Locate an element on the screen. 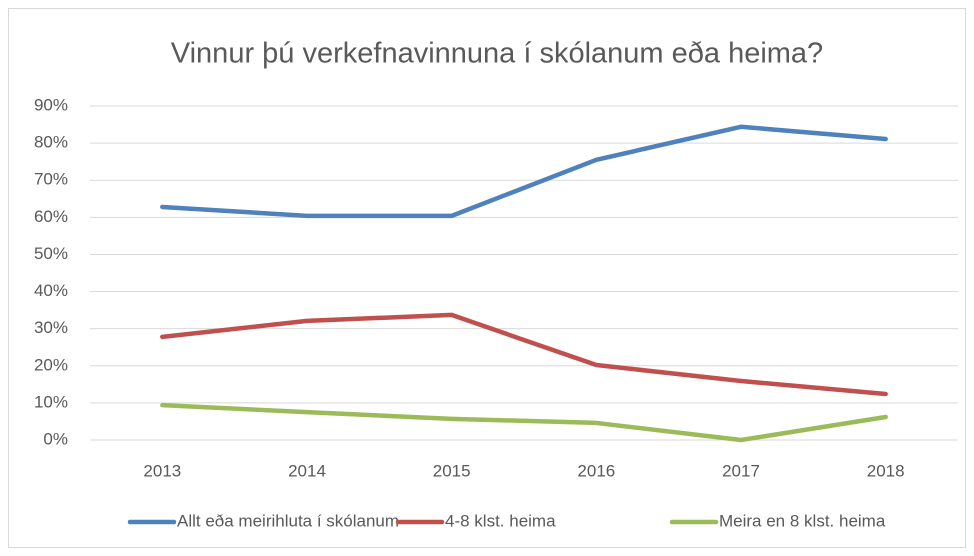  x-tick-label: 2018 is located at coordinates (886, 470).